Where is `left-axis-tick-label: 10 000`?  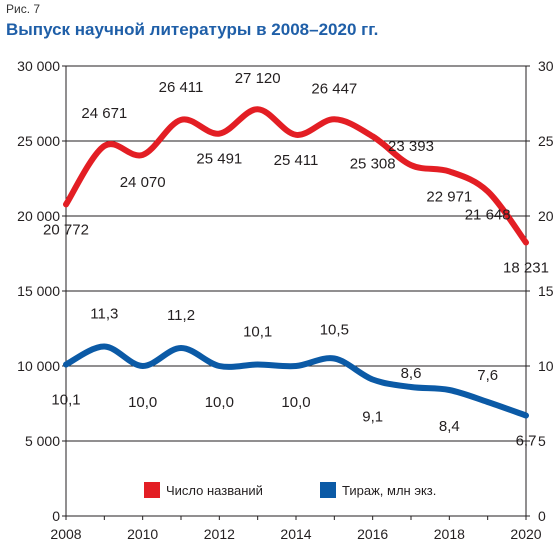 left-axis-tick-label: 10 000 is located at coordinates (38, 366).